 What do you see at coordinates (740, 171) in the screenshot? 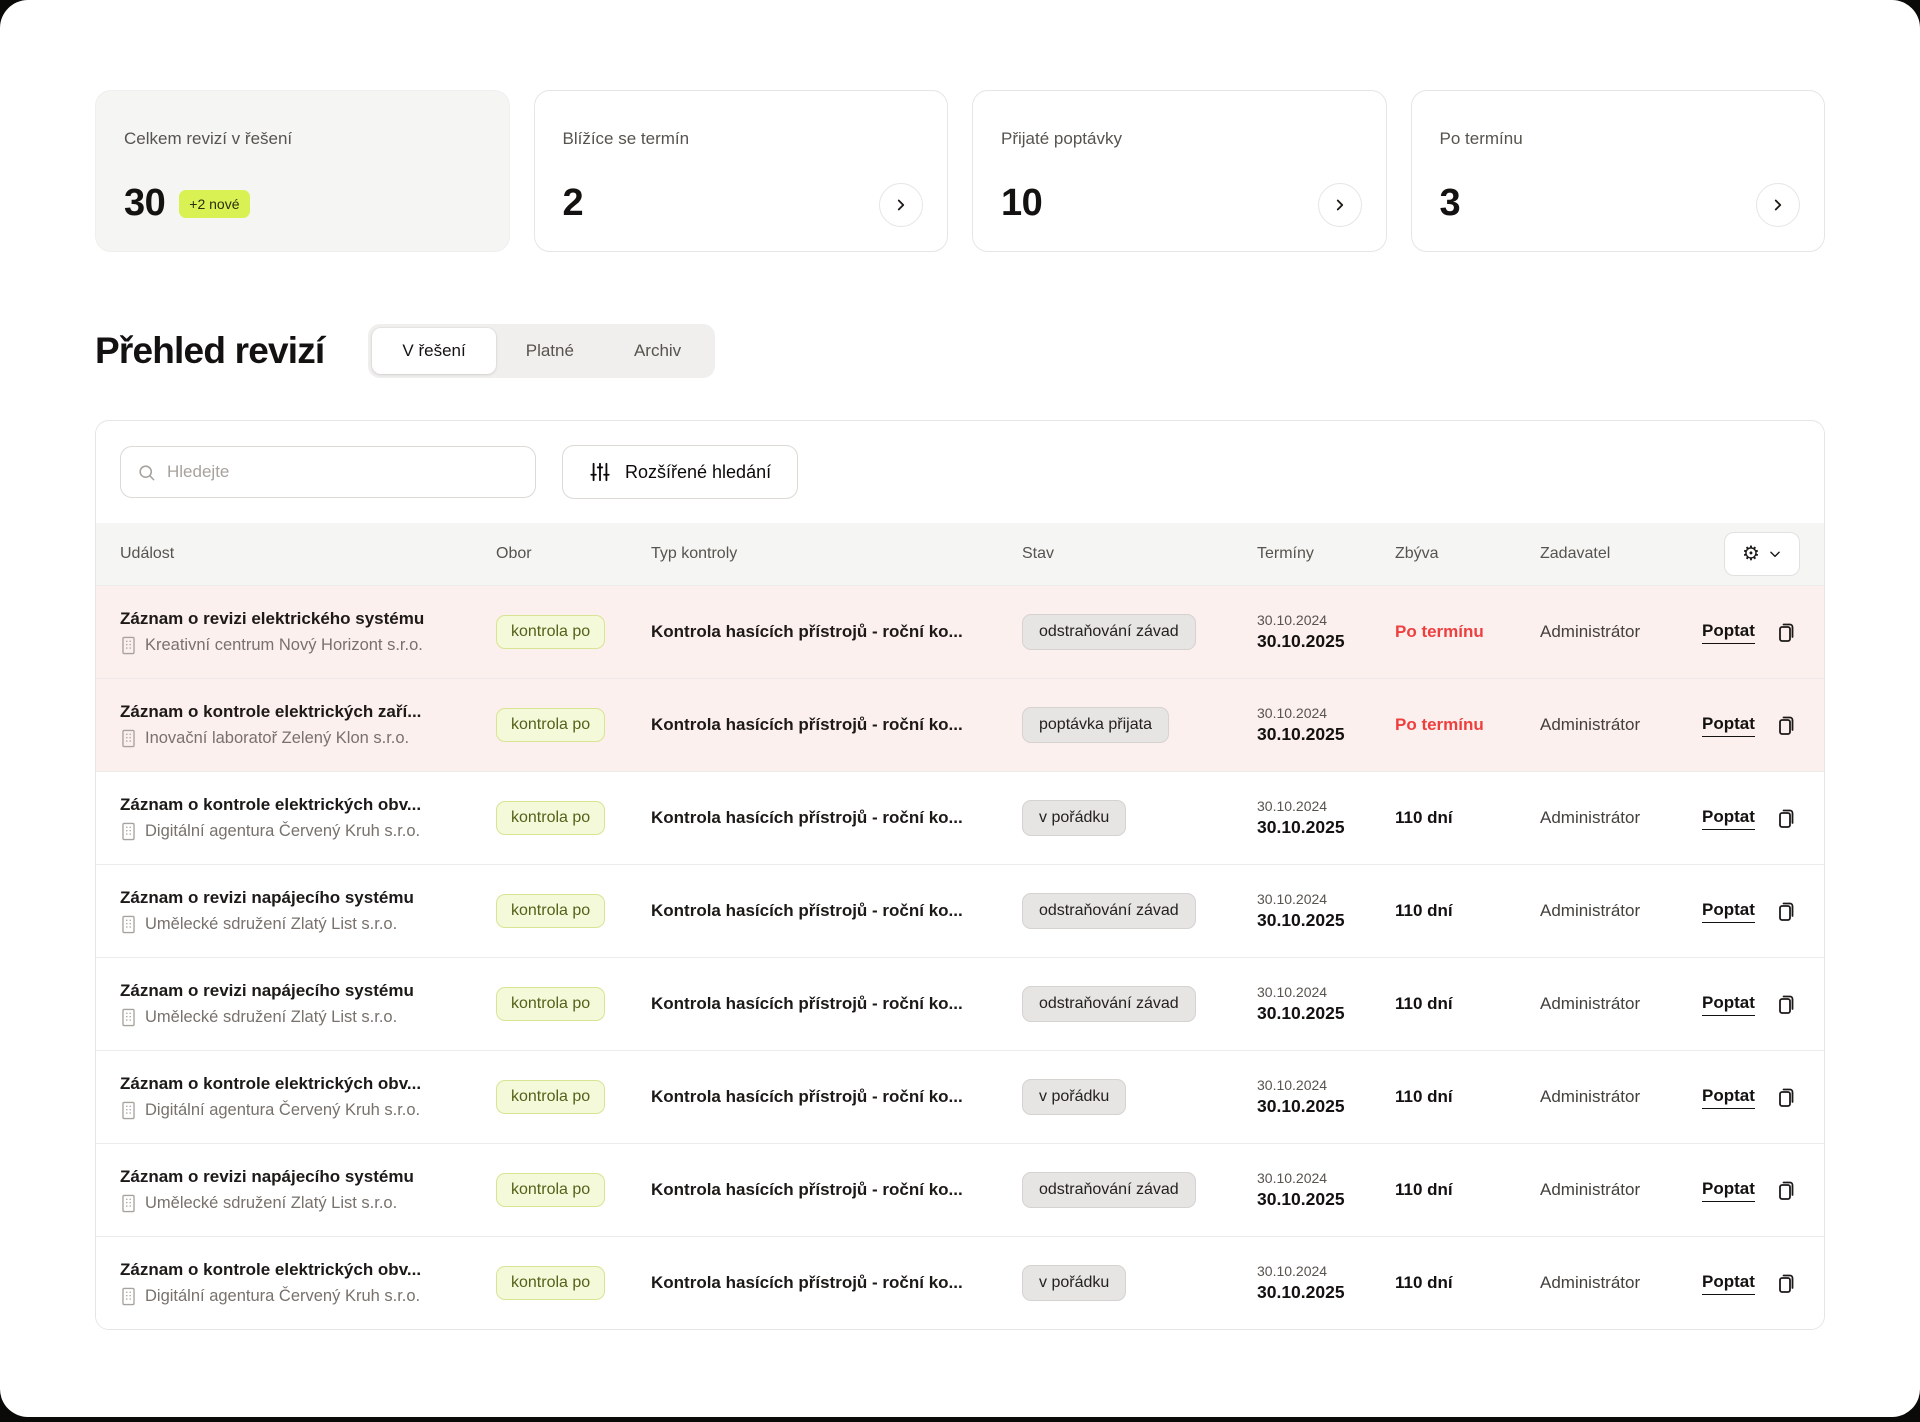
I see `card-upcoming-deadline: Blížíce se termín 2` at bounding box center [740, 171].